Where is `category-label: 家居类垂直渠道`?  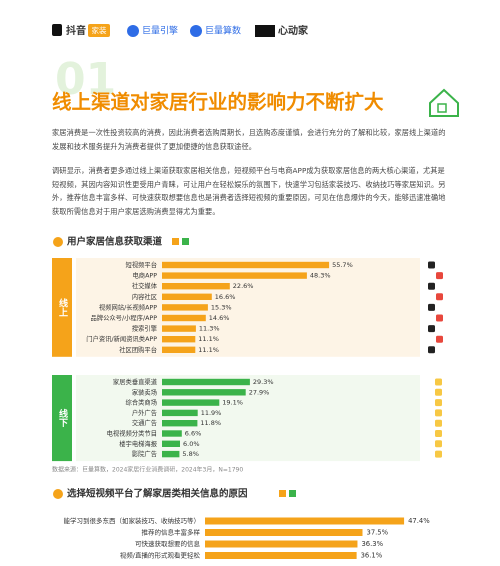
category-label: 家居类垂直渠道 is located at coordinates (135, 381).